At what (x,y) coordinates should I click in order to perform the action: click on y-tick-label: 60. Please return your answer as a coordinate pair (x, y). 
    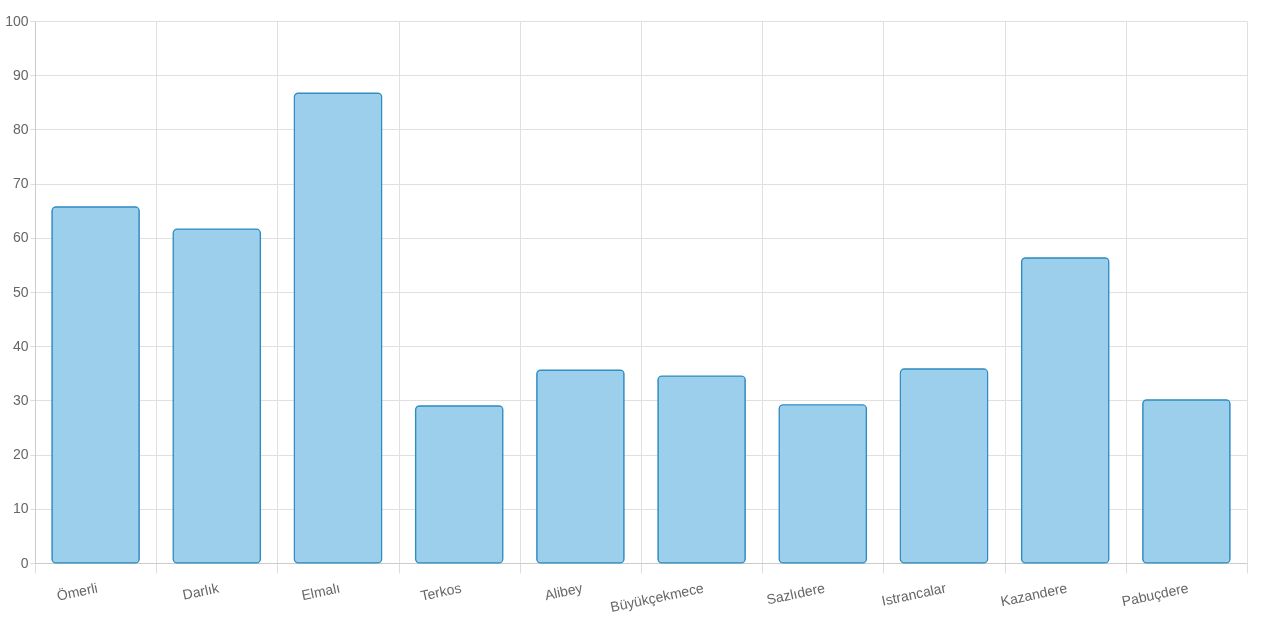
    Looking at the image, I should click on (20, 237).